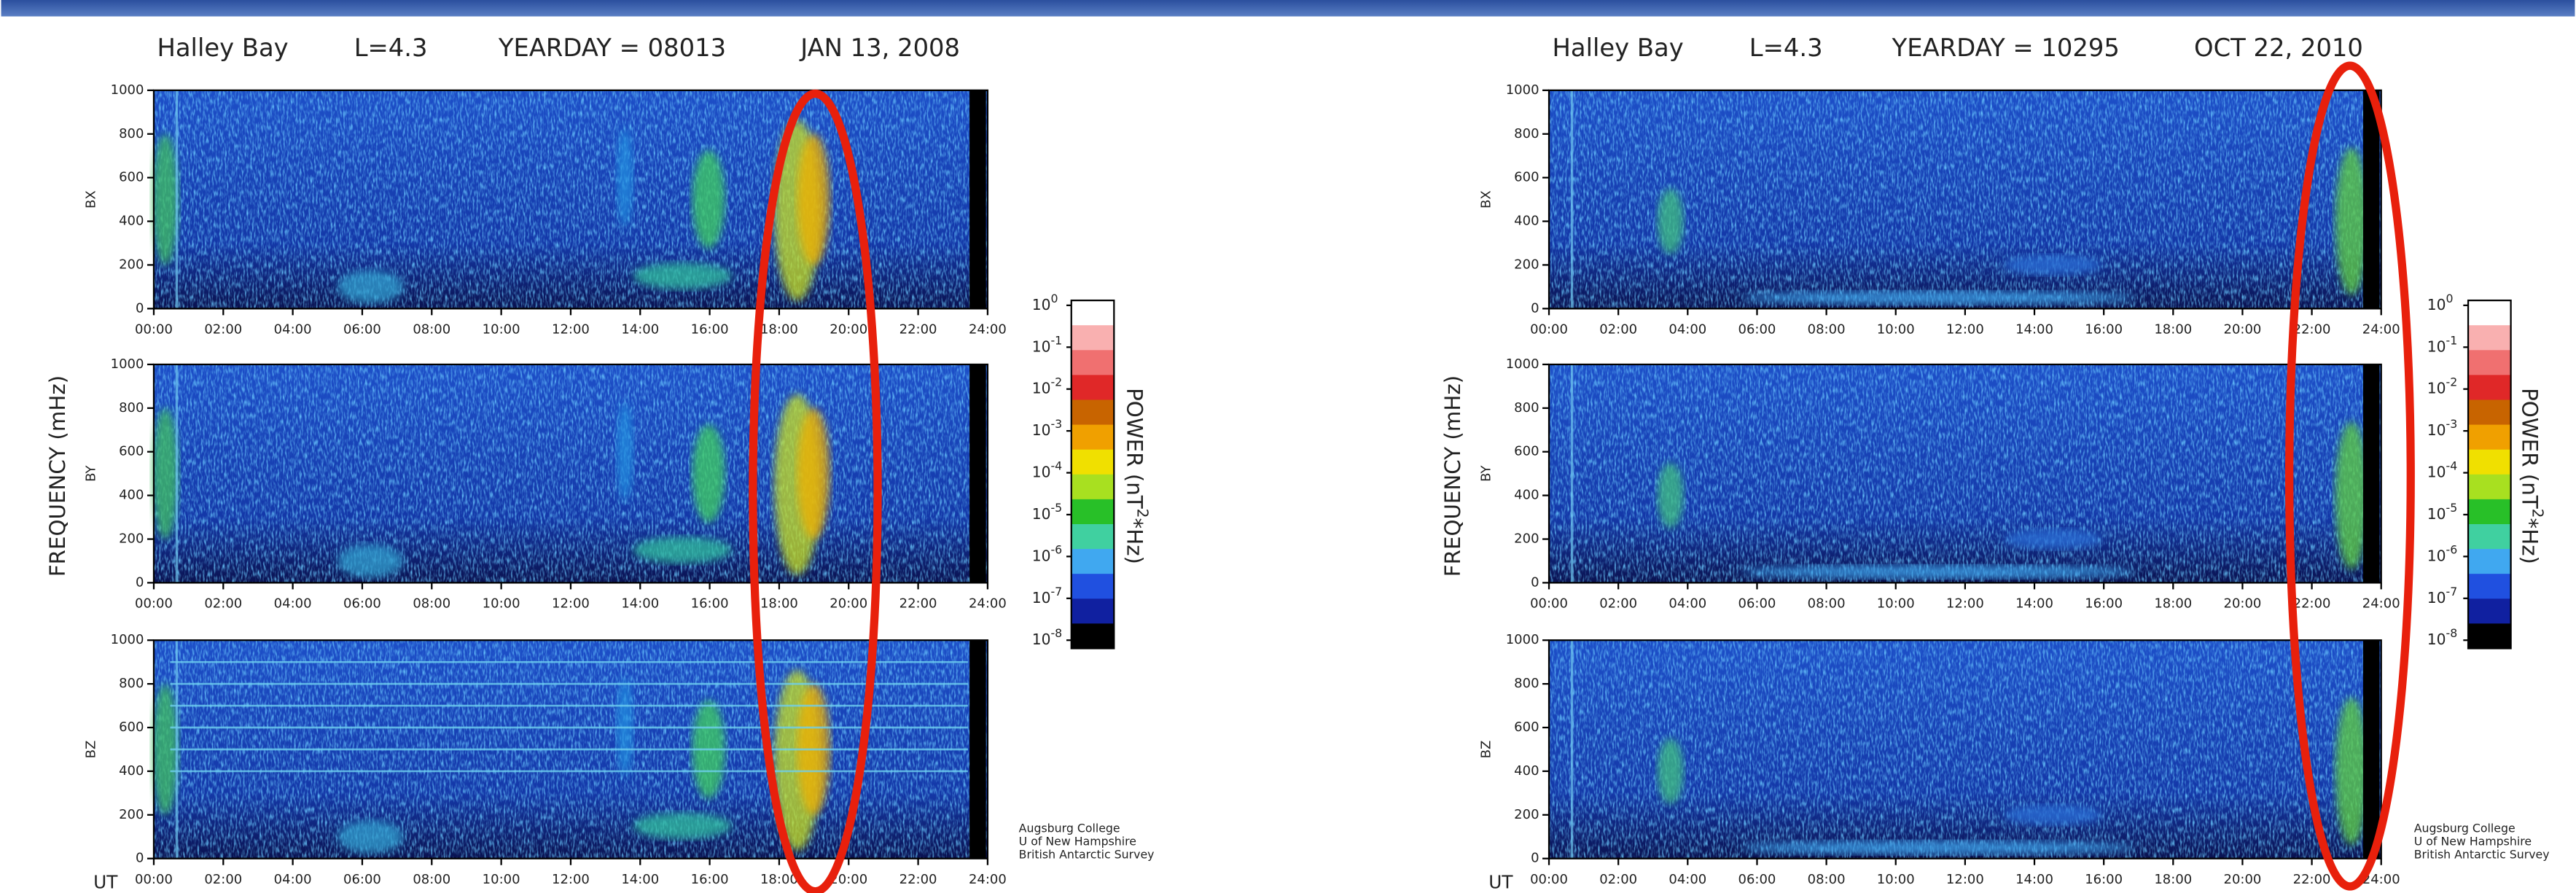  What do you see at coordinates (90, 199) in the screenshot?
I see `component-label: BX` at bounding box center [90, 199].